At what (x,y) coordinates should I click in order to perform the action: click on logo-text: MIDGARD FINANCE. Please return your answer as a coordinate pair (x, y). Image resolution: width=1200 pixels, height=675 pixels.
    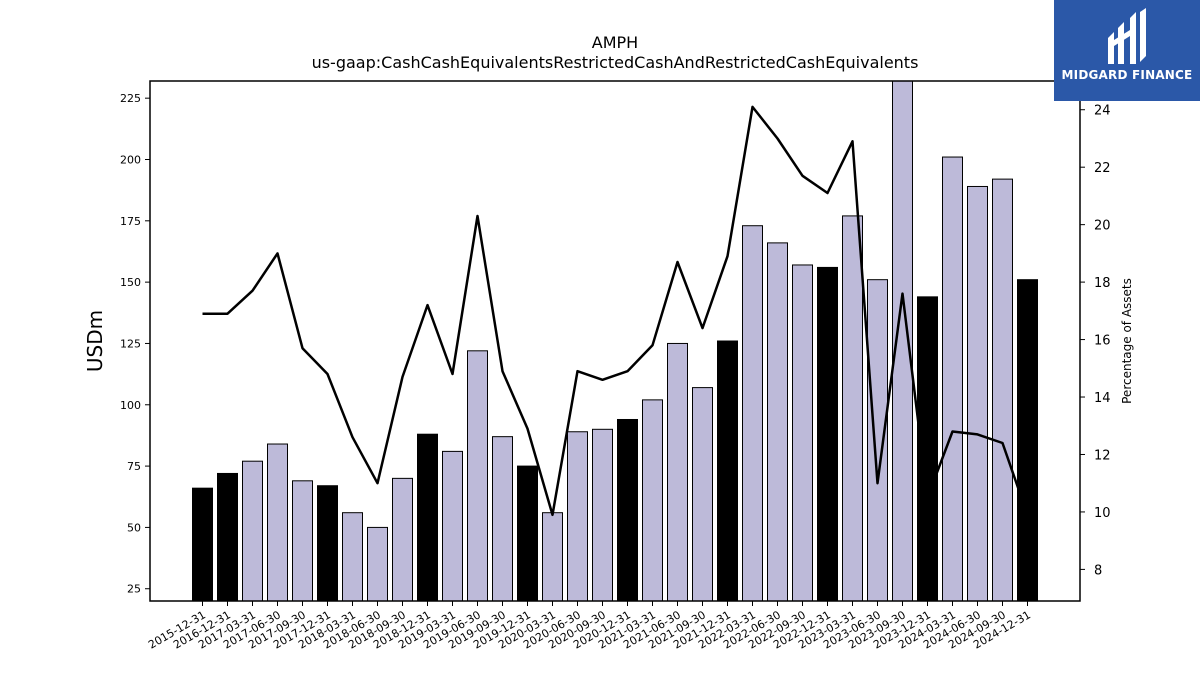
    Looking at the image, I should click on (1127, 75).